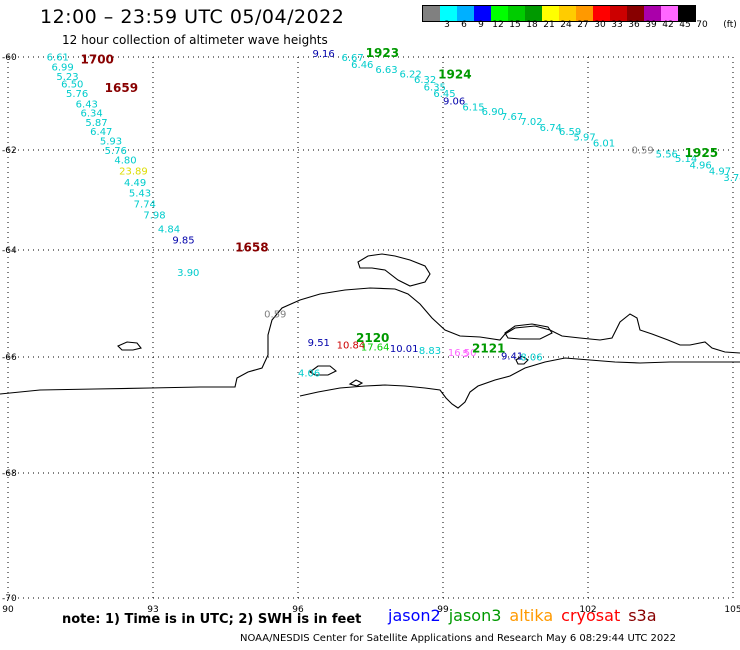  What do you see at coordinates (591, 615) in the screenshot?
I see `satellite-legend-item: cryosat` at bounding box center [591, 615].